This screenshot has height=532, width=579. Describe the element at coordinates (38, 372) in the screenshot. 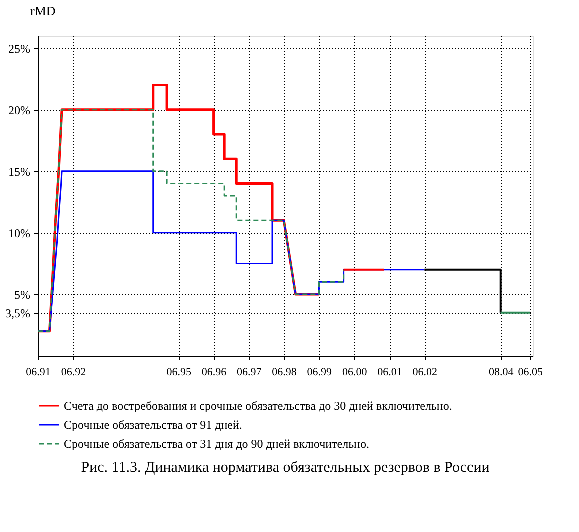

I see `x-tick-label: 06.91` at that location.